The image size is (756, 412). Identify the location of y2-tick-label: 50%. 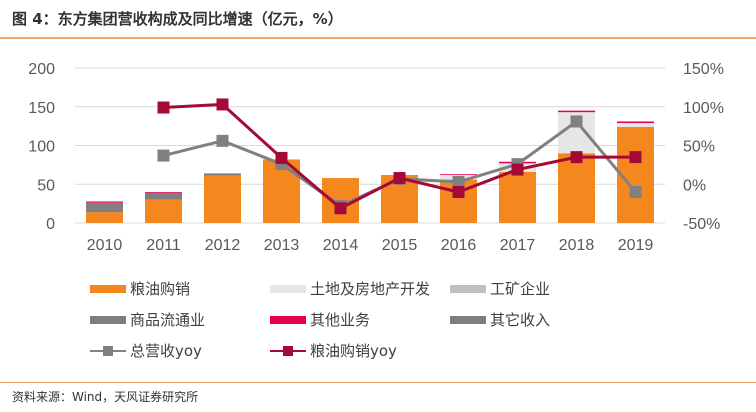
(699, 147).